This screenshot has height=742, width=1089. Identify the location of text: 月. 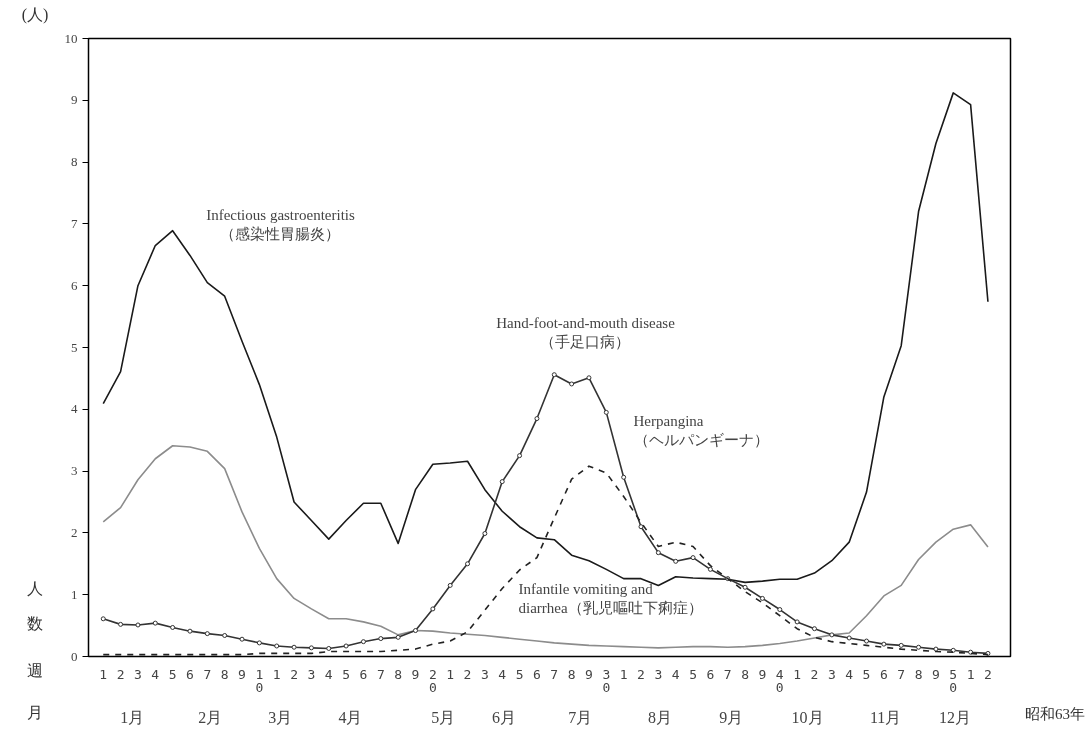
(35, 713).